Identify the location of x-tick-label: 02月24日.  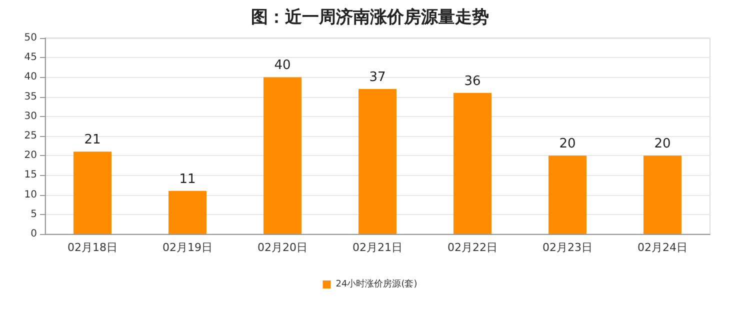
(663, 247).